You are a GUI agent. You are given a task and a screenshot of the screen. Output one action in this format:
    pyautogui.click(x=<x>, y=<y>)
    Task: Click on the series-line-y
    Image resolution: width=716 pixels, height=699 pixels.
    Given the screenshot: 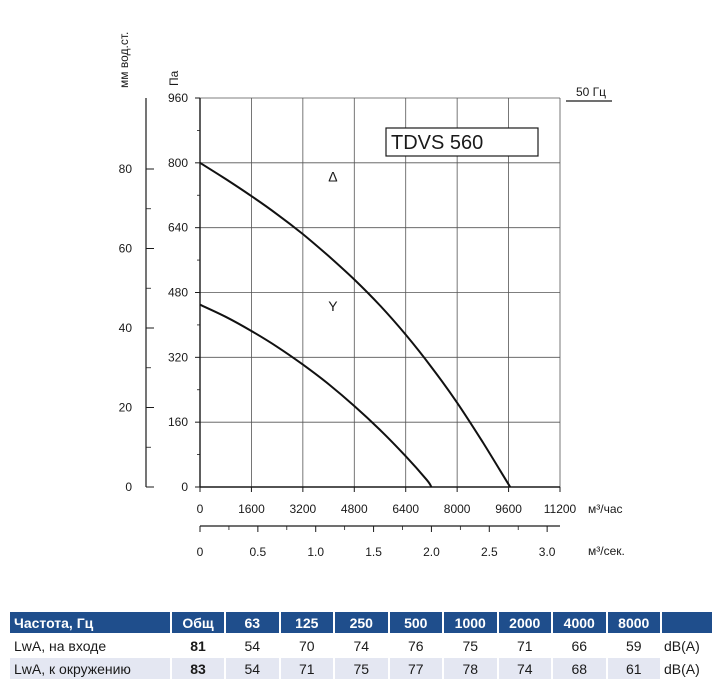 What is the action you would take?
    pyautogui.click(x=316, y=395)
    